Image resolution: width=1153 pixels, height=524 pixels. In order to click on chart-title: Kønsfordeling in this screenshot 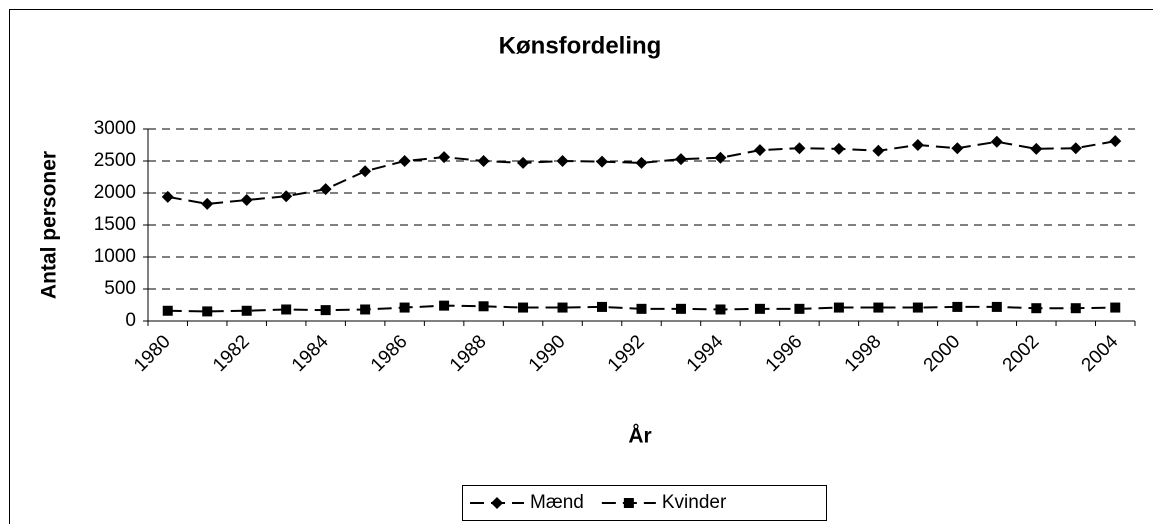, I will do `click(580, 45)`.